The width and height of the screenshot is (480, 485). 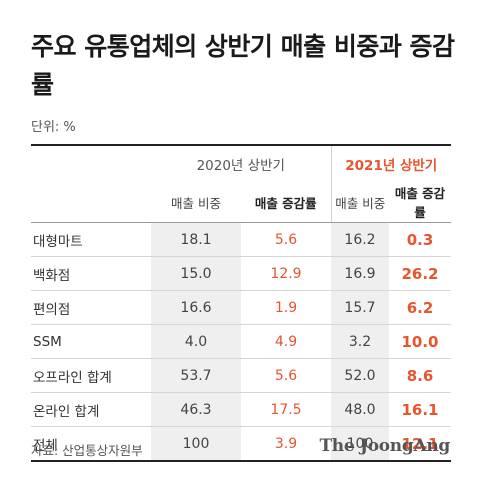 What do you see at coordinates (91, 341) in the screenshot?
I see `row-label: SSM` at bounding box center [91, 341].